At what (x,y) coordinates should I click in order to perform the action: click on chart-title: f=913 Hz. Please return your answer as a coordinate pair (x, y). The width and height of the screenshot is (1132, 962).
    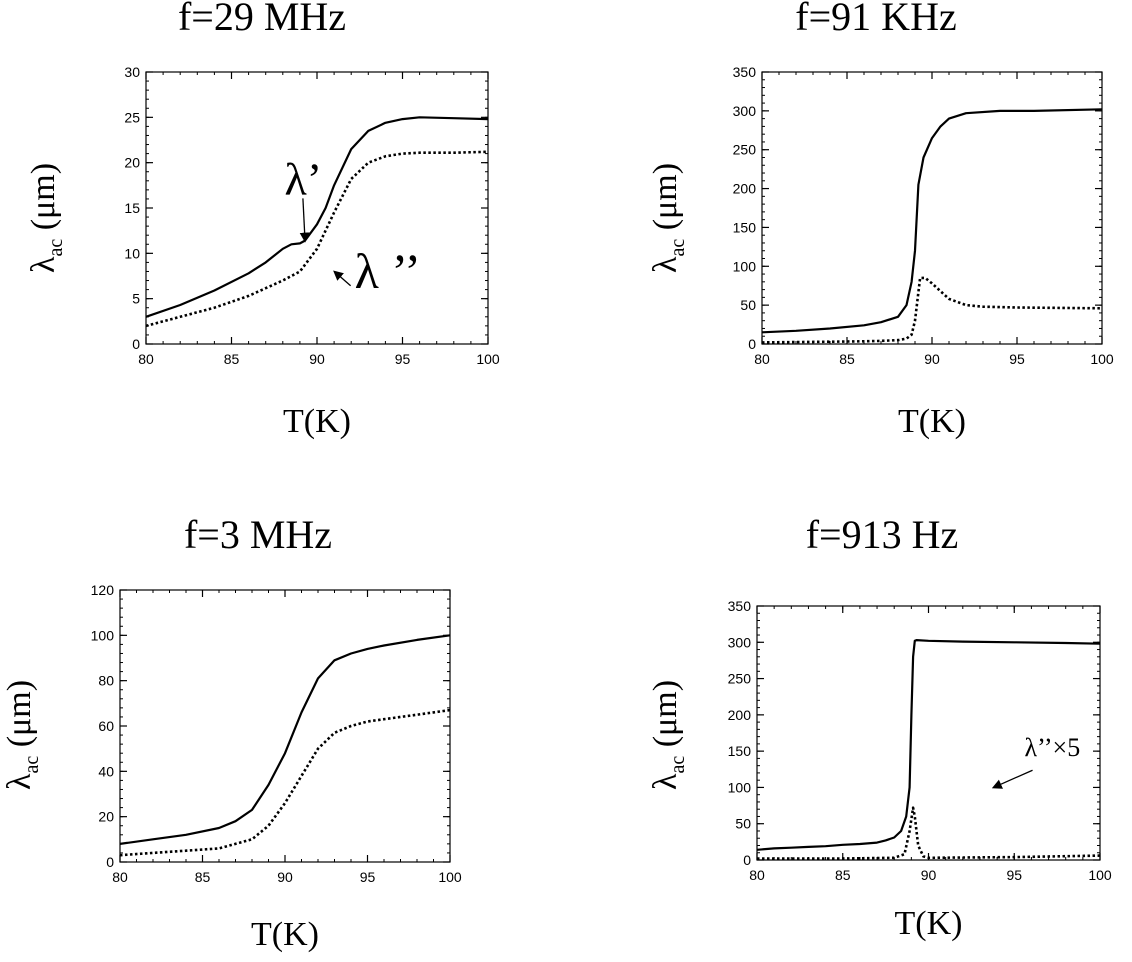
    Looking at the image, I should click on (882, 534).